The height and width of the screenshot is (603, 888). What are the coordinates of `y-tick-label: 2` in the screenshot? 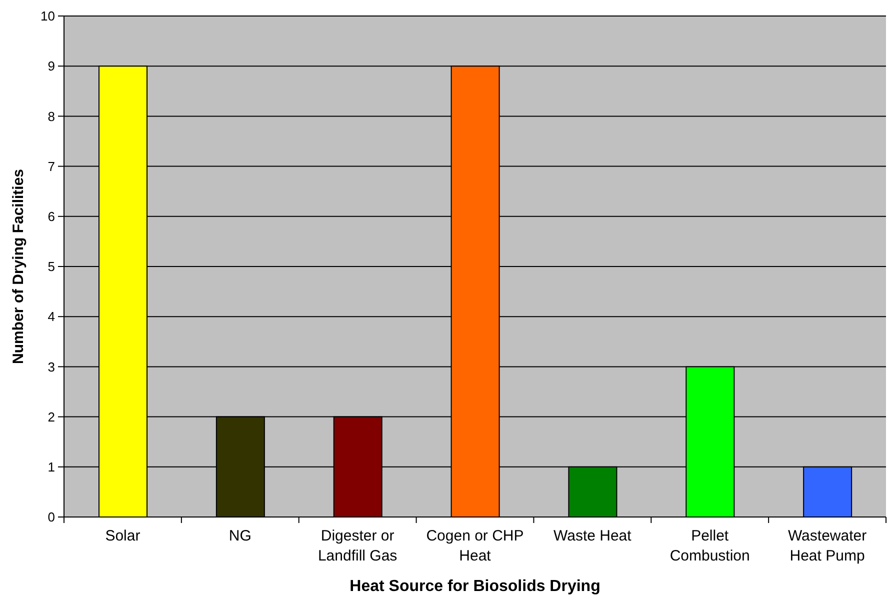 It's located at (51, 416).